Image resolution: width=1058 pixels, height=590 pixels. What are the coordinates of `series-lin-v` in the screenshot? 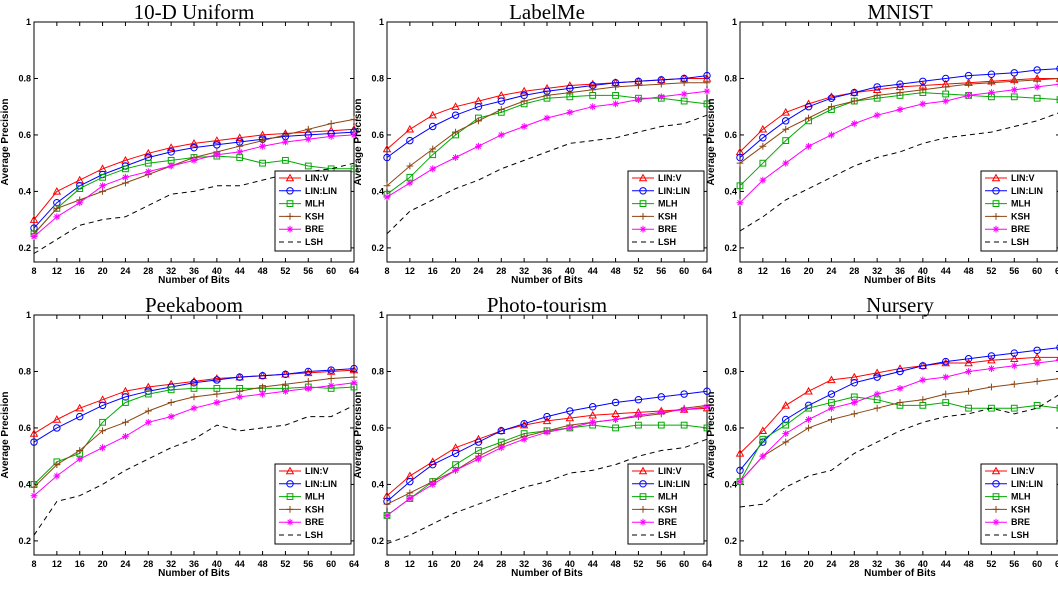 It's located at (896, 115).